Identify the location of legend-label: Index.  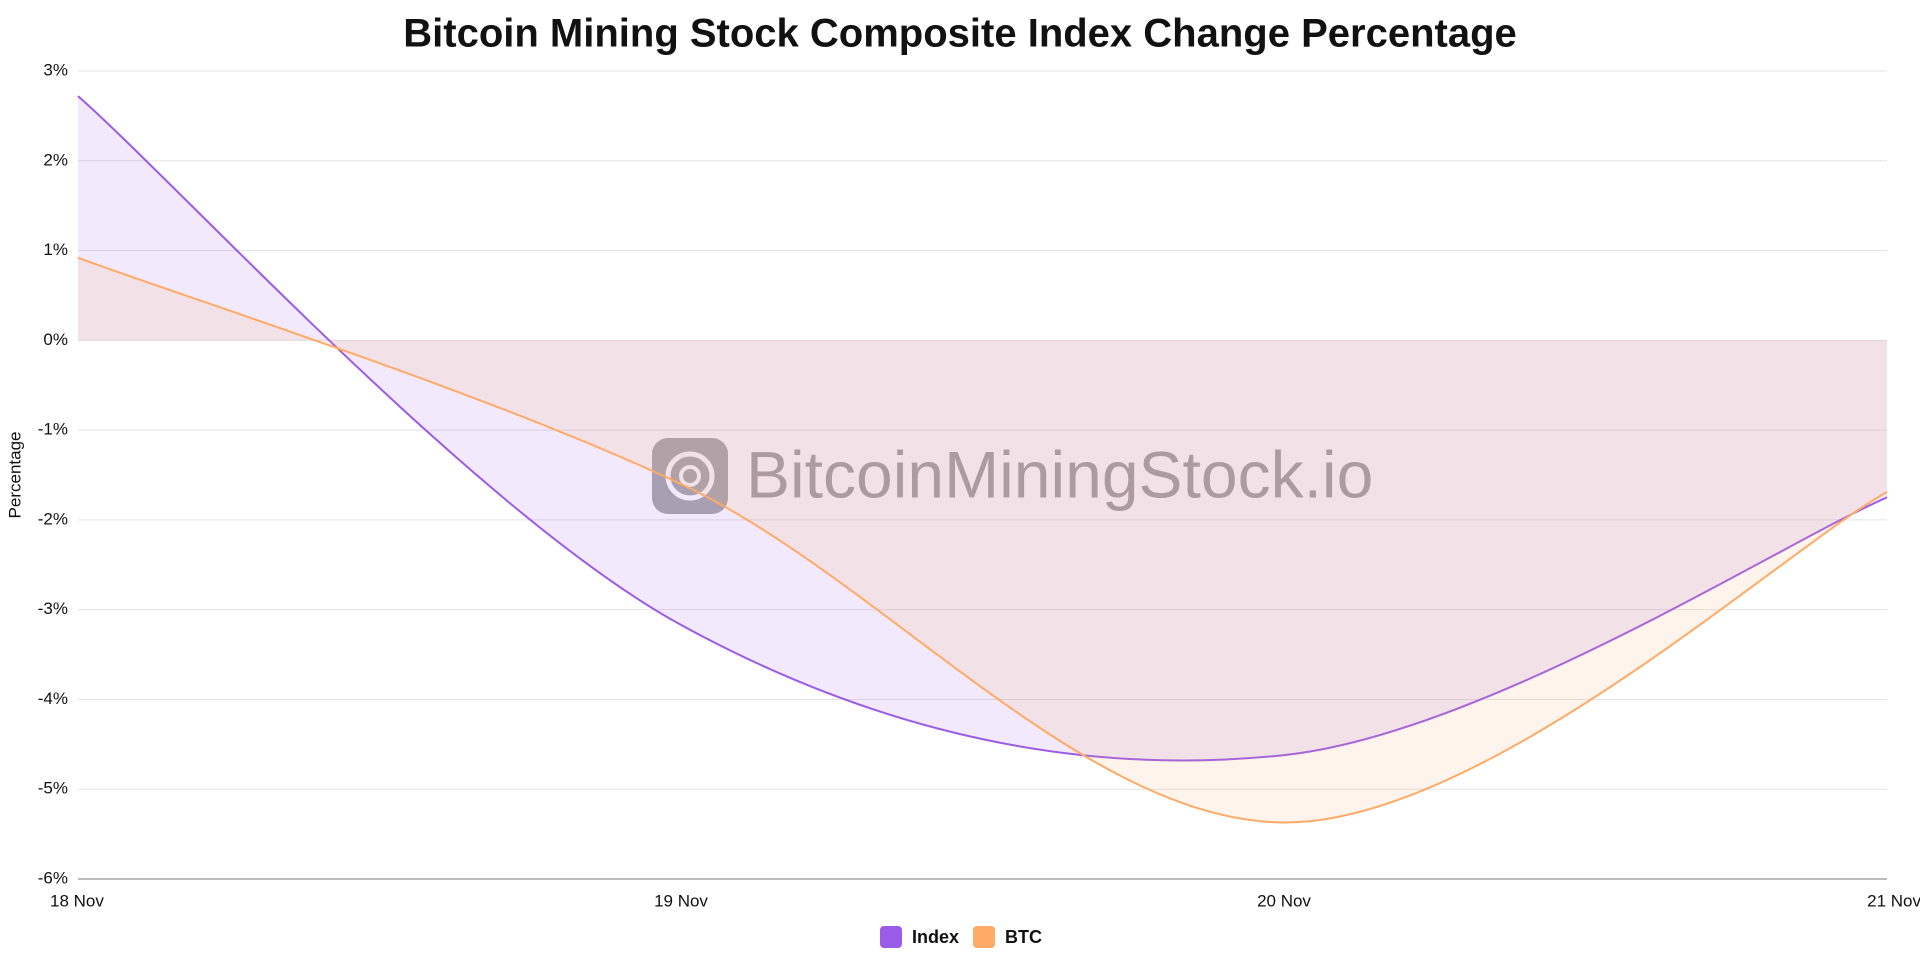
(935, 937).